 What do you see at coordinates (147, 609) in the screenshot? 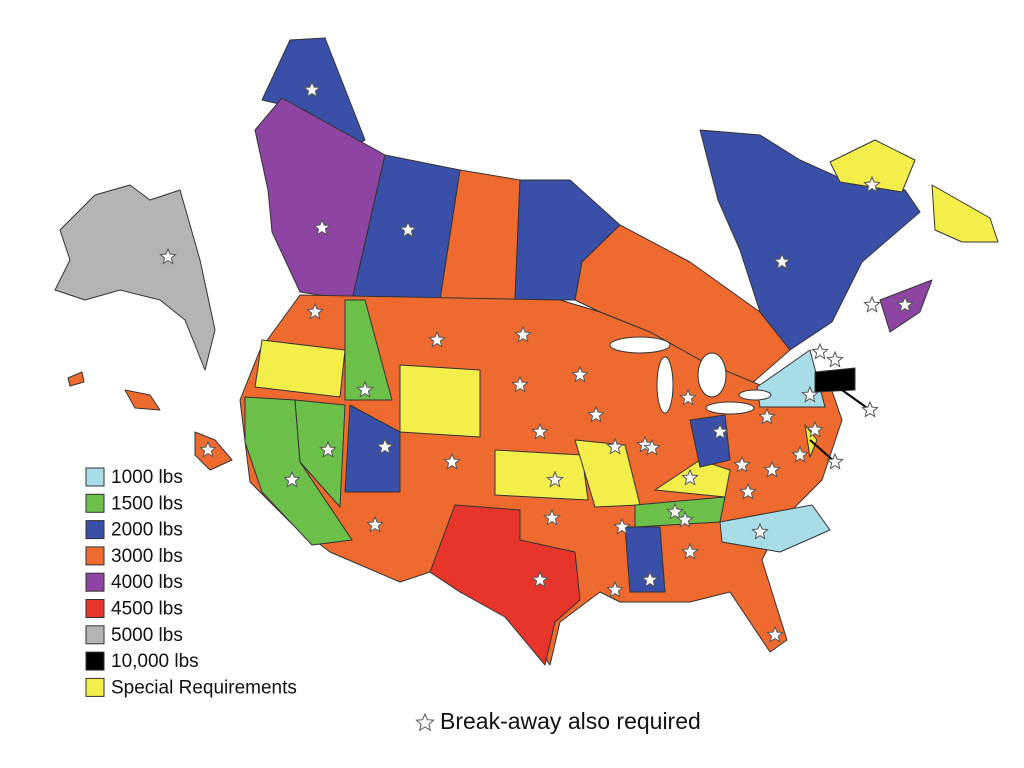
I see `legend-label: 4500 lbs` at bounding box center [147, 609].